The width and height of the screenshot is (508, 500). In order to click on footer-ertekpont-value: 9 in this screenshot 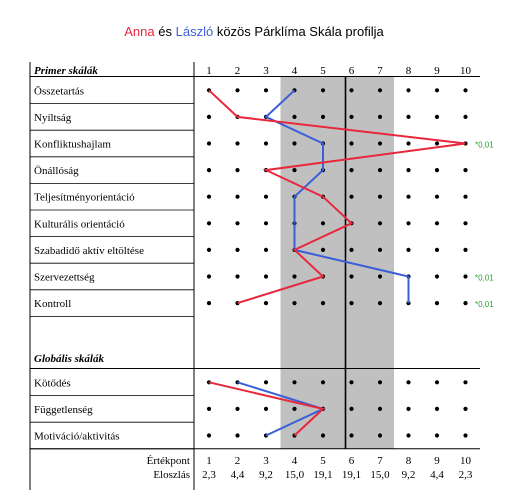, I will do `click(437, 461)`.